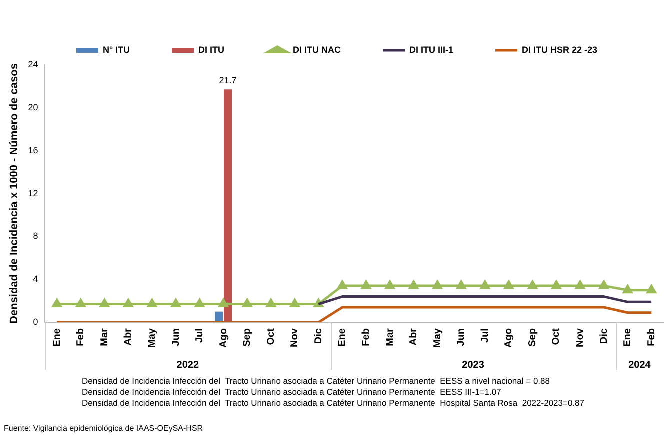 This screenshot has width=670, height=435. I want to click on y-tick-label: 16, so click(33, 150).